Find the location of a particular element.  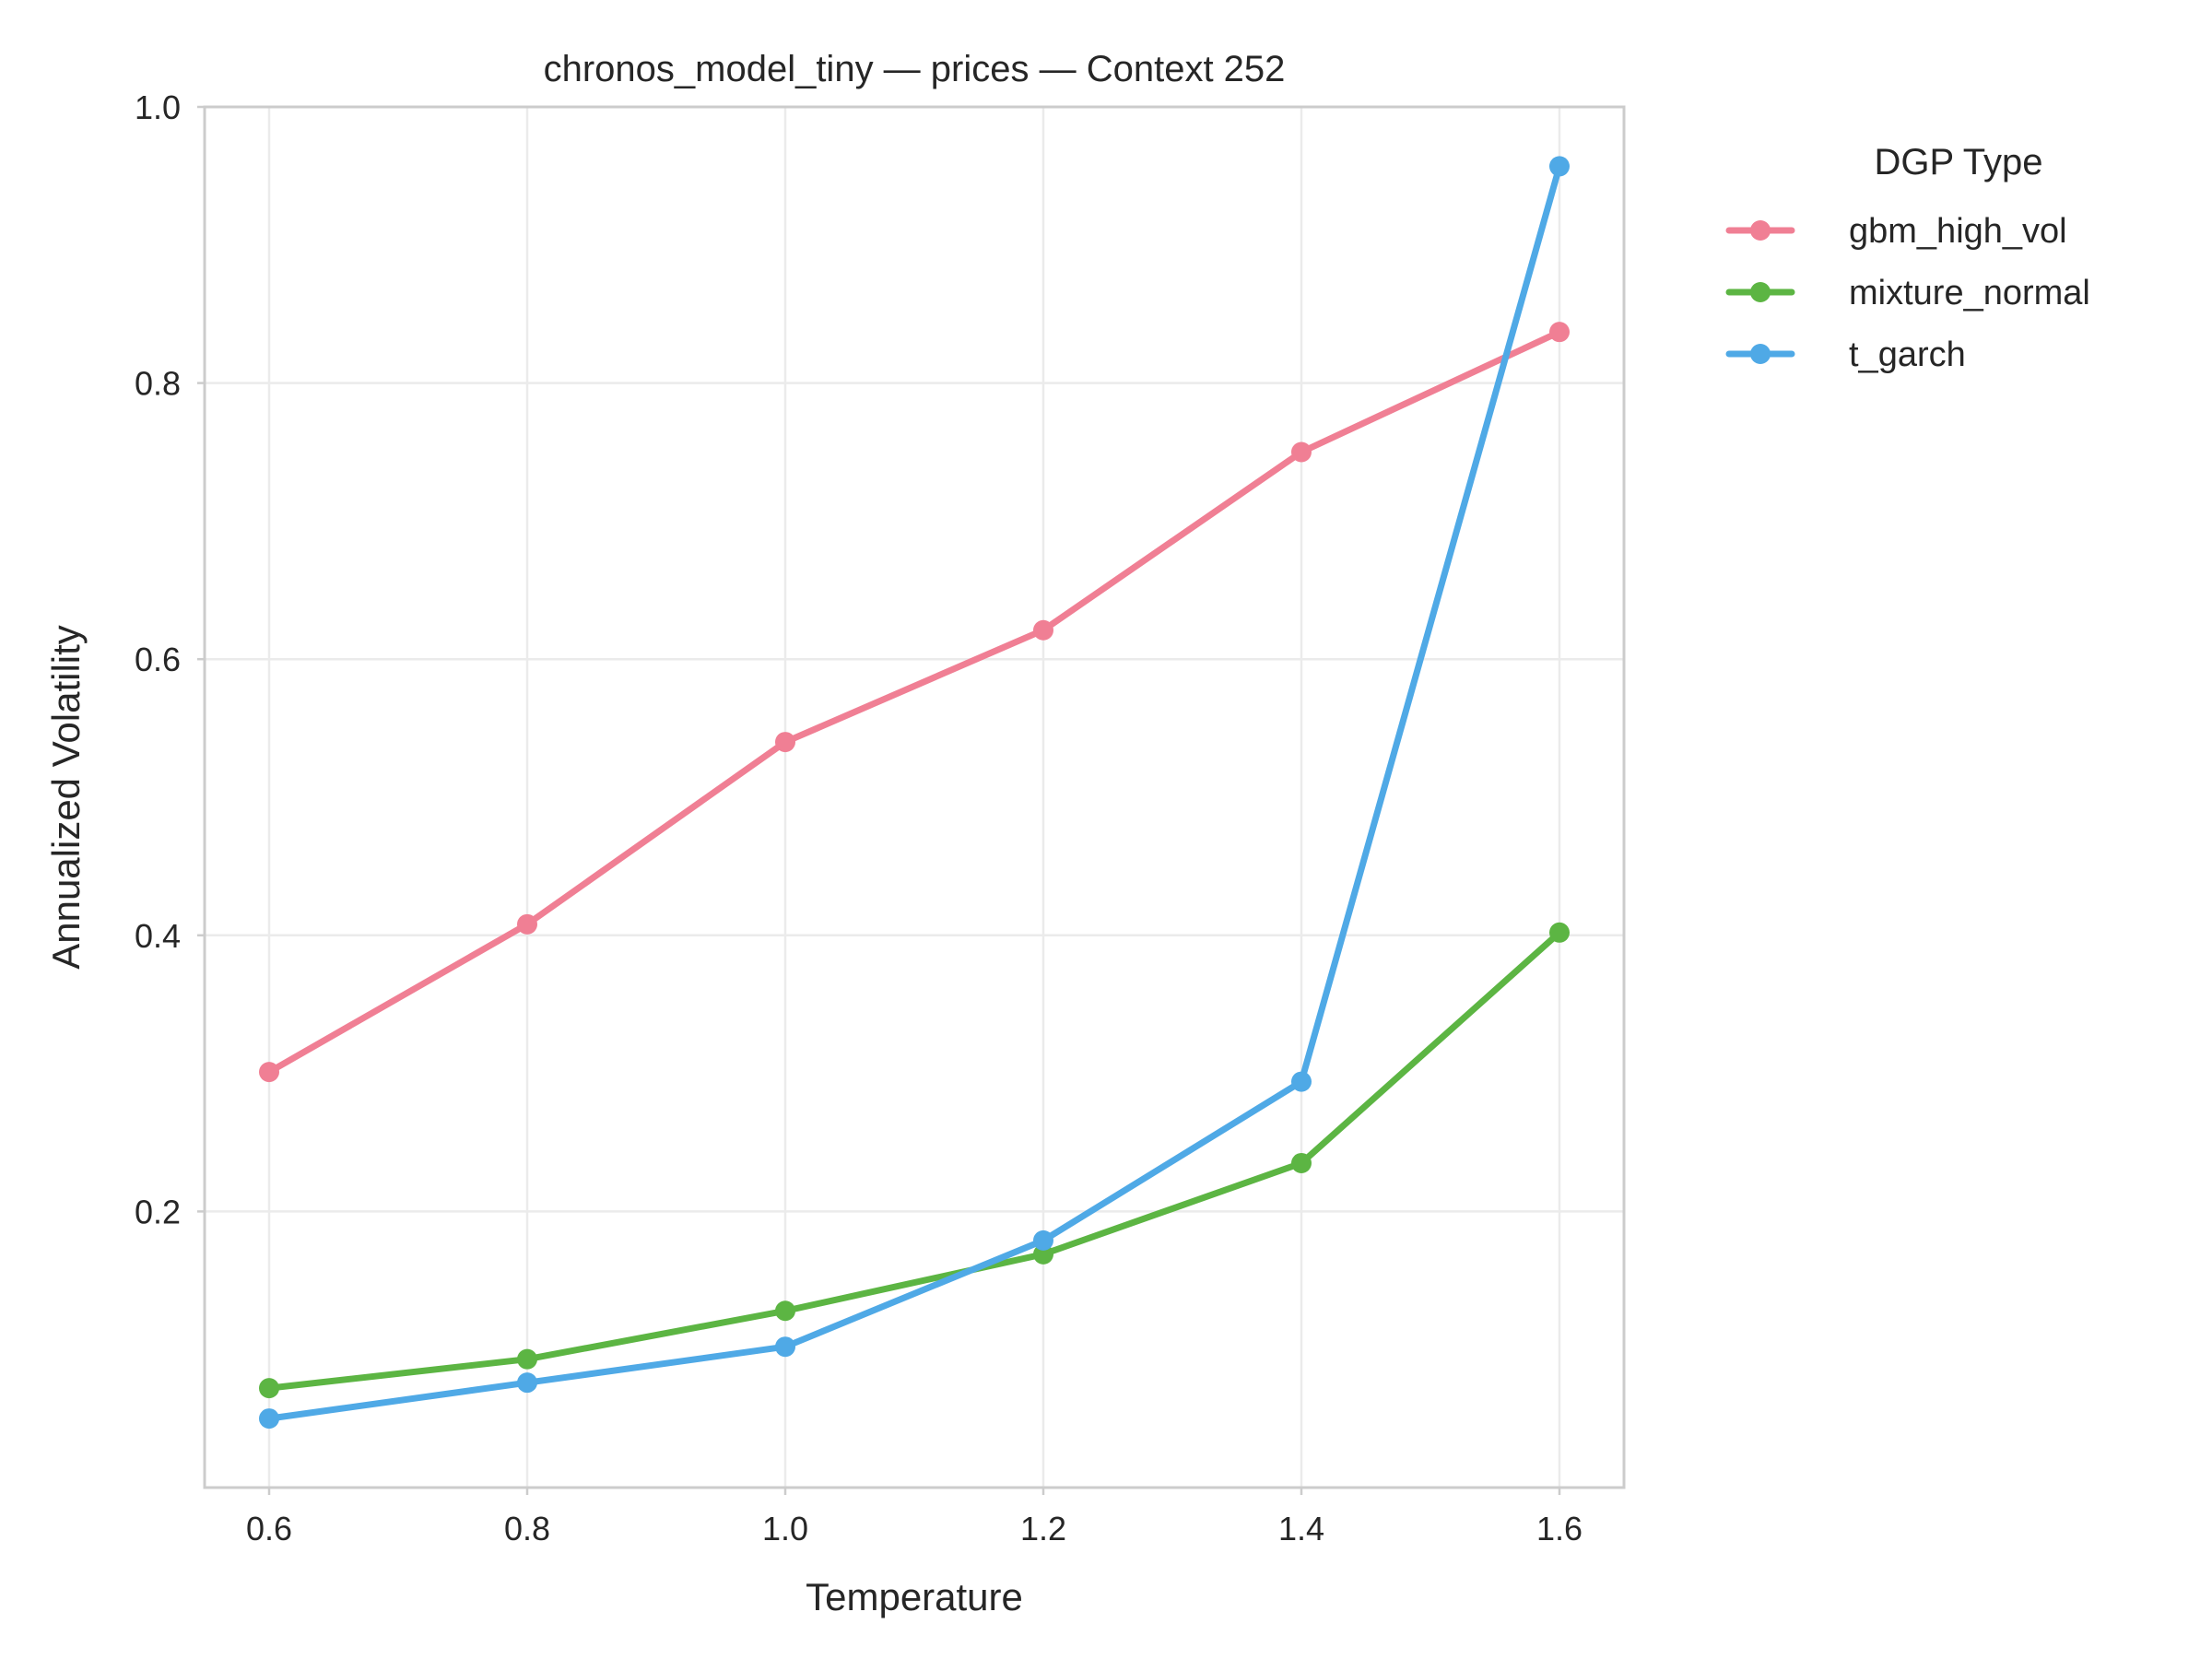

y-tick-label: 0.4 is located at coordinates (158, 936).